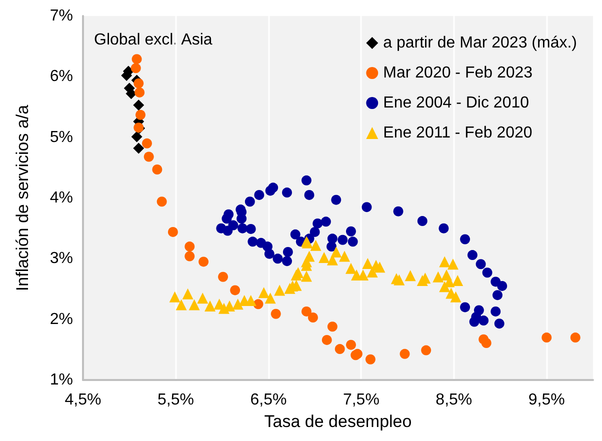 The width and height of the screenshot is (602, 441). I want to click on y-tick-label: 7%, so click(61, 16).